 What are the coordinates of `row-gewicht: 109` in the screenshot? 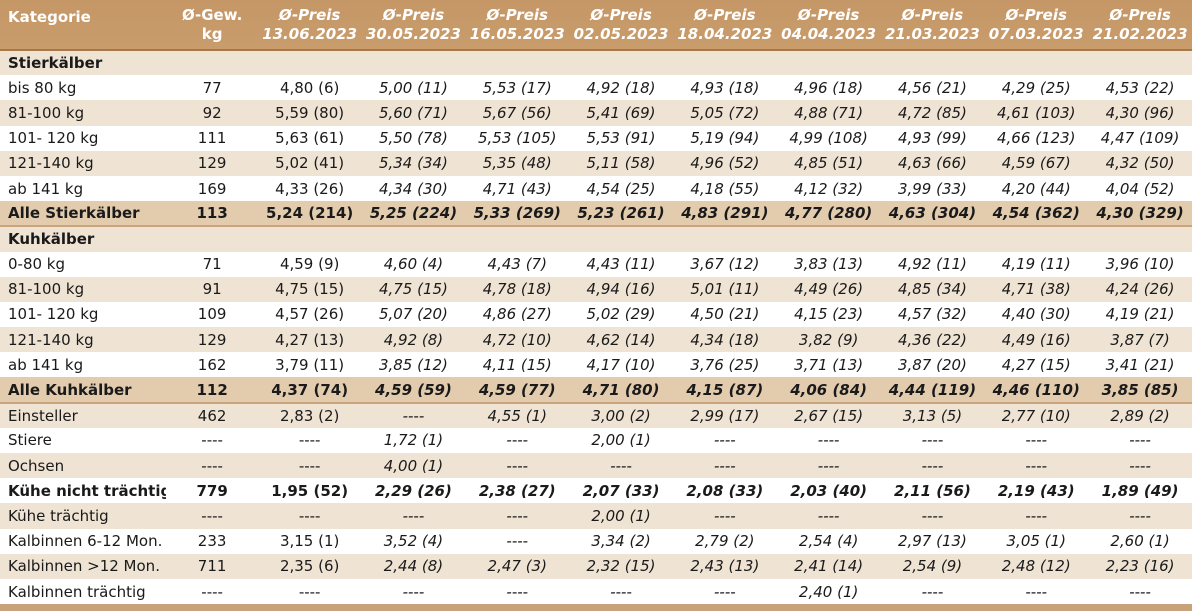 It's located at (212, 314).